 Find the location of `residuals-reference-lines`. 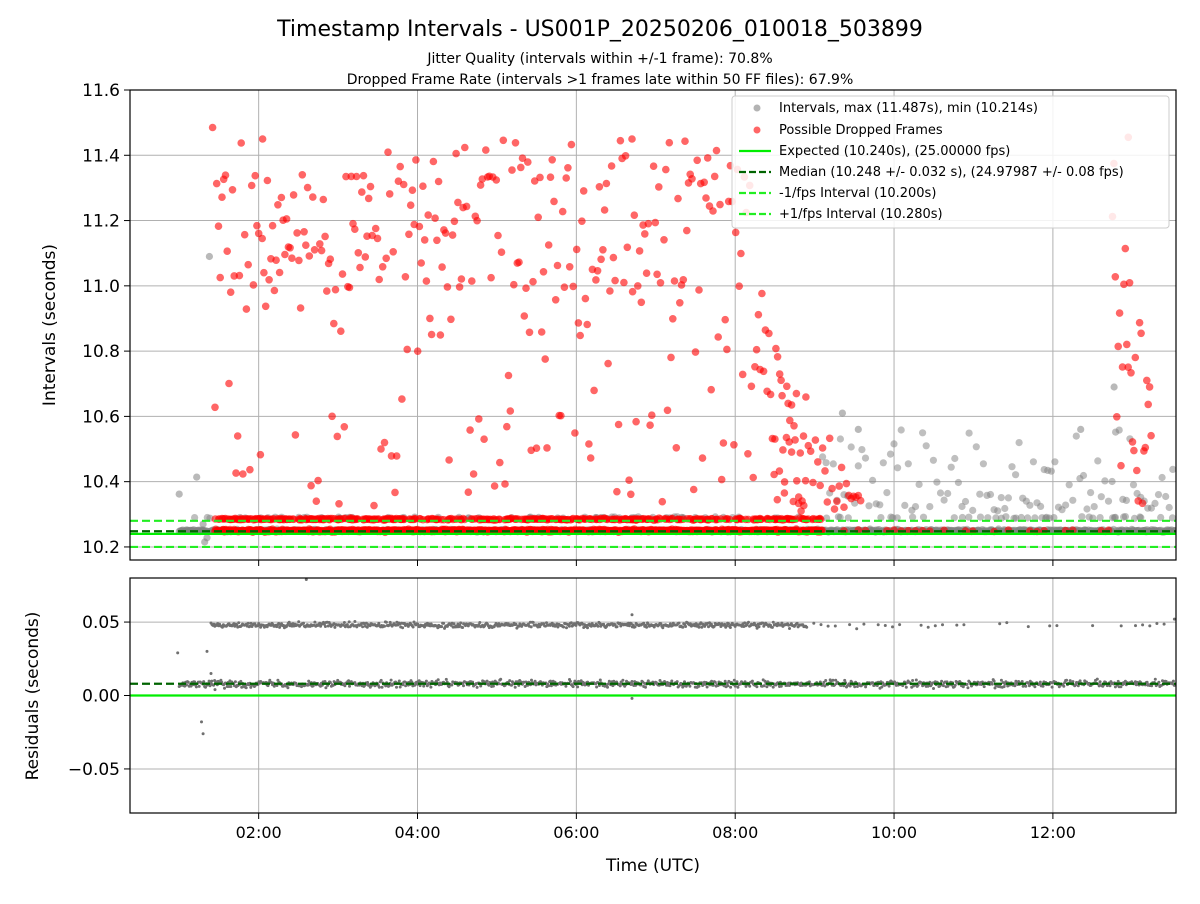

residuals-reference-lines is located at coordinates (653, 689).